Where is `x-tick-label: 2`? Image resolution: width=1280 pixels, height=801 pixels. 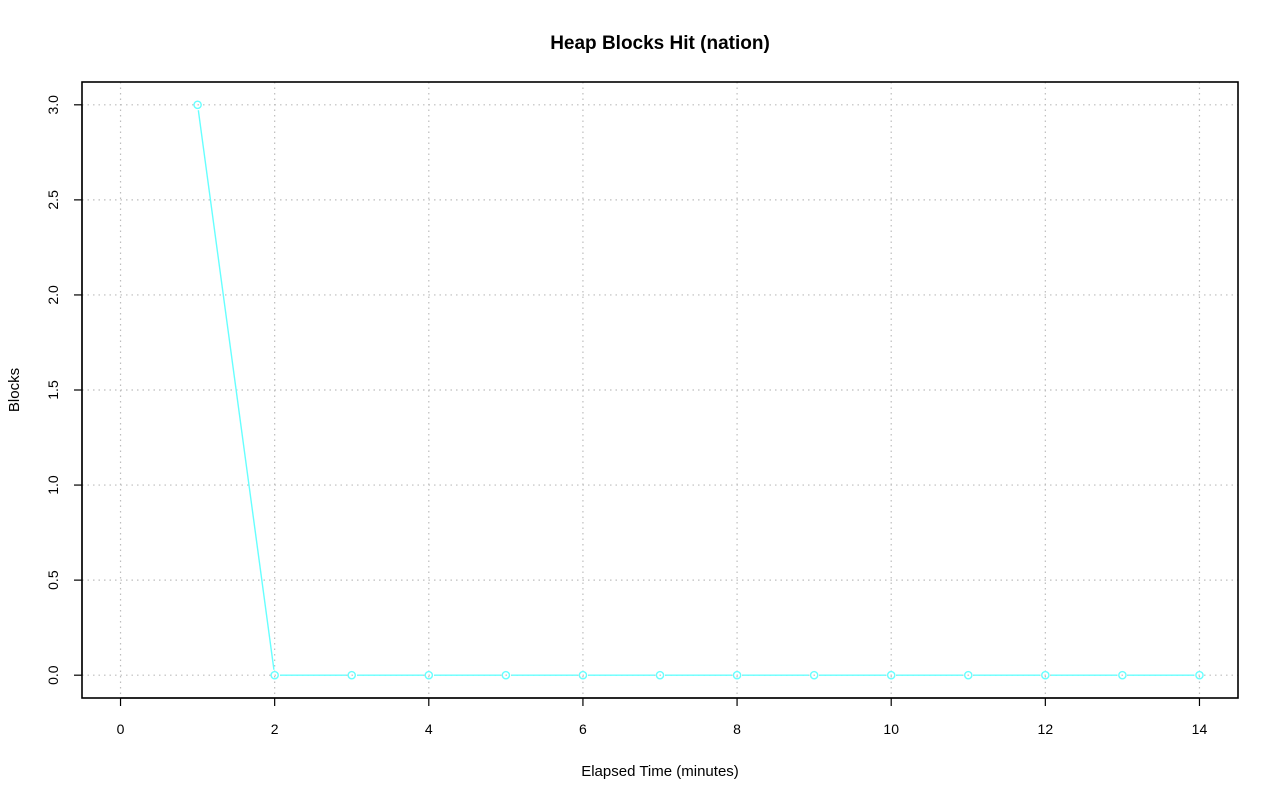
x-tick-label: 2 is located at coordinates (275, 729).